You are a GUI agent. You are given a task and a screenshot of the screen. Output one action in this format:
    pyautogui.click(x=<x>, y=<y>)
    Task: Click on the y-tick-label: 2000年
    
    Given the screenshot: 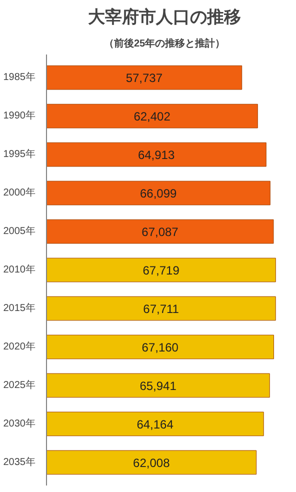 What is the action you would take?
    pyautogui.click(x=19, y=192)
    